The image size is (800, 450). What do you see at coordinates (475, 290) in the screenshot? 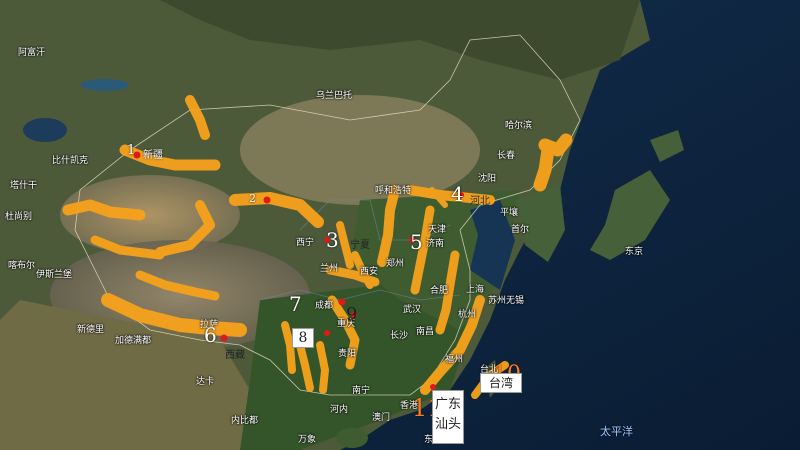
I see `label-shanghai: 上海` at bounding box center [475, 290].